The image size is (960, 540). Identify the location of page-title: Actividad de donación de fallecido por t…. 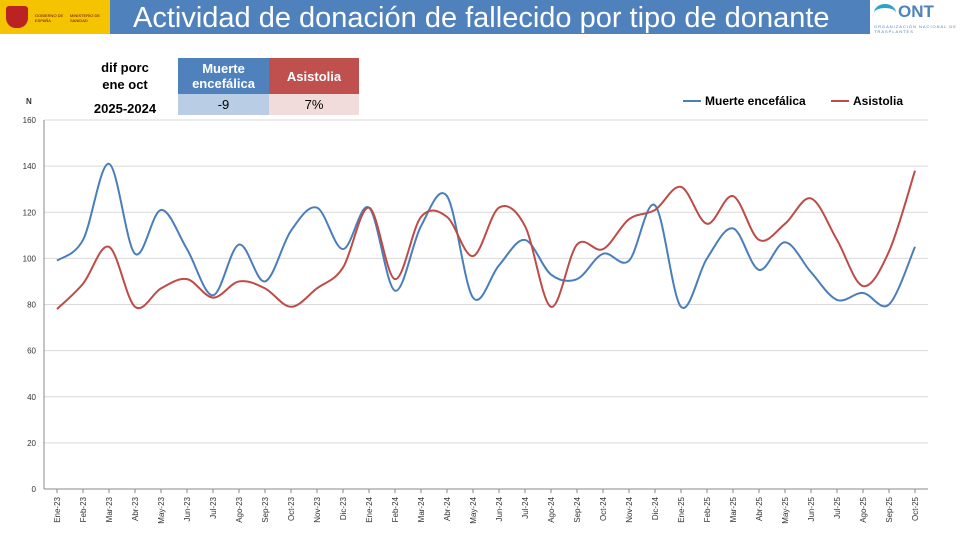
(490, 17).